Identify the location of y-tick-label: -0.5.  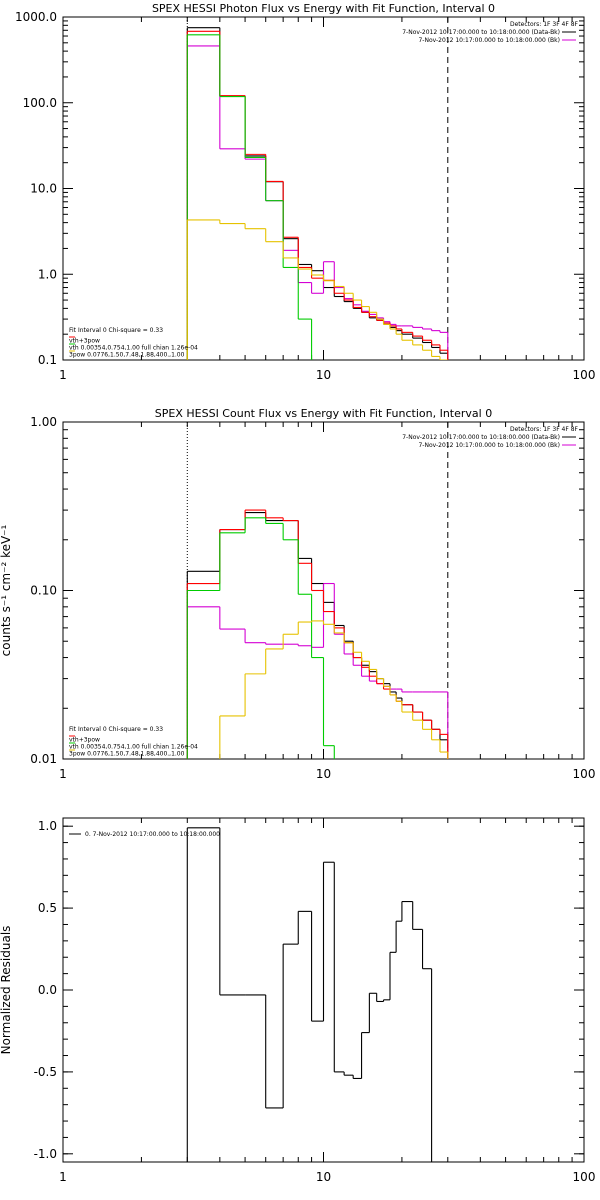
(45, 1072).